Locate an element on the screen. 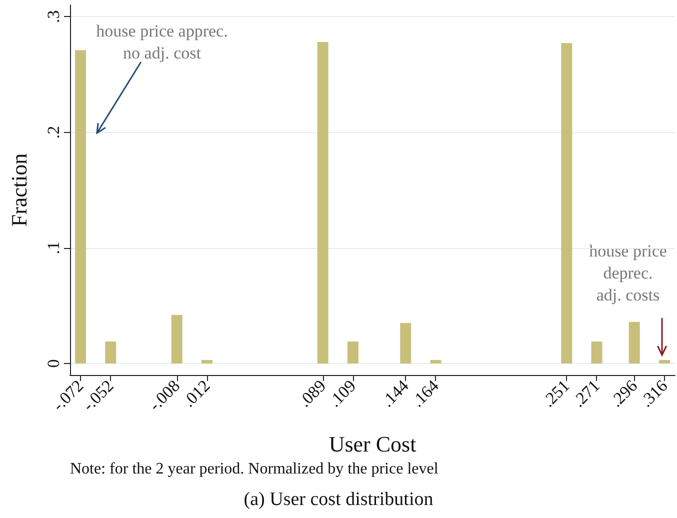 The height and width of the screenshot is (518, 677). y-tick-label: .1 is located at coordinates (53, 247).